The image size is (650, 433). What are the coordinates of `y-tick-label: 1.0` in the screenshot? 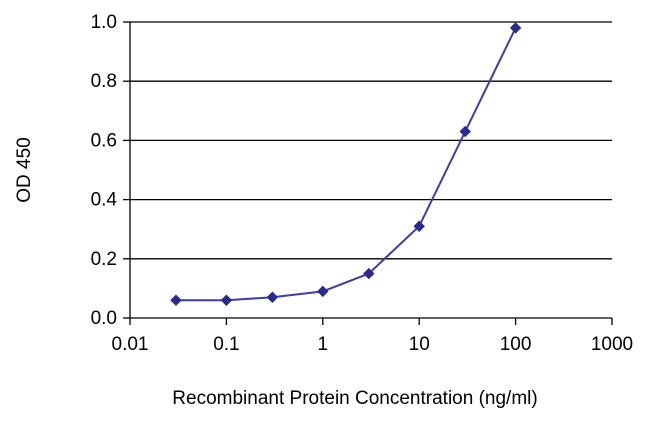 It's located at (104, 22).